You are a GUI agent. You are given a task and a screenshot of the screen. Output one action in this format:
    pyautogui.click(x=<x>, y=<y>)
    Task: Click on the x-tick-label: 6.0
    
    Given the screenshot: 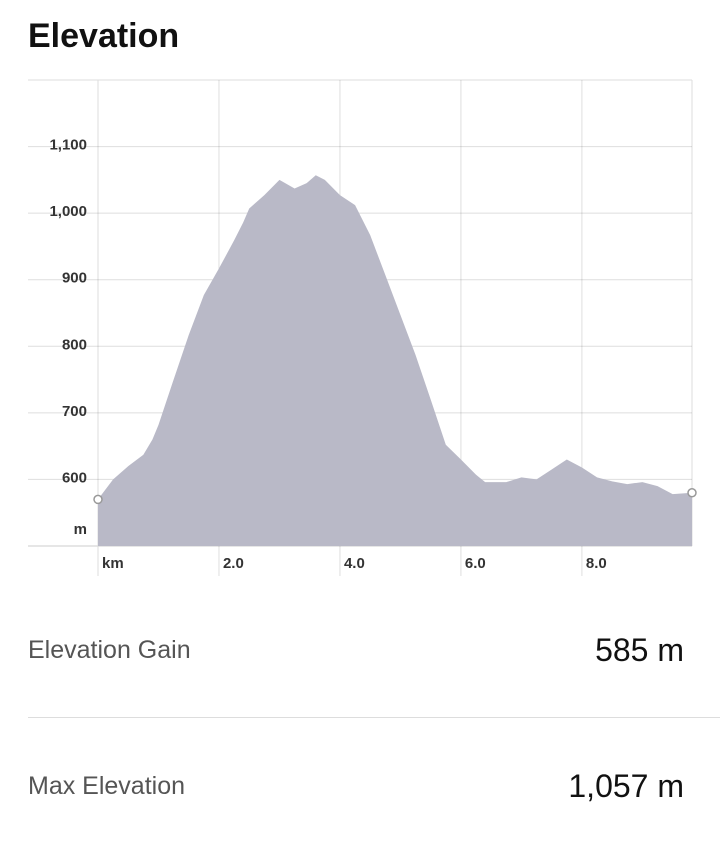 What is the action you would take?
    pyautogui.click(x=475, y=563)
    